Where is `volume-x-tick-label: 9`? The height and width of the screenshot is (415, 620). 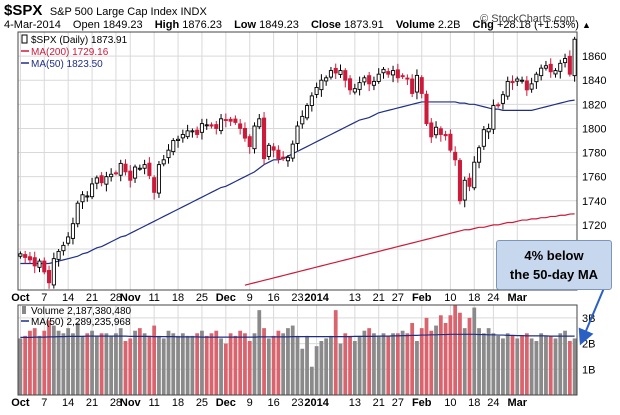
volume-x-tick-label: 9 is located at coordinates (250, 403).